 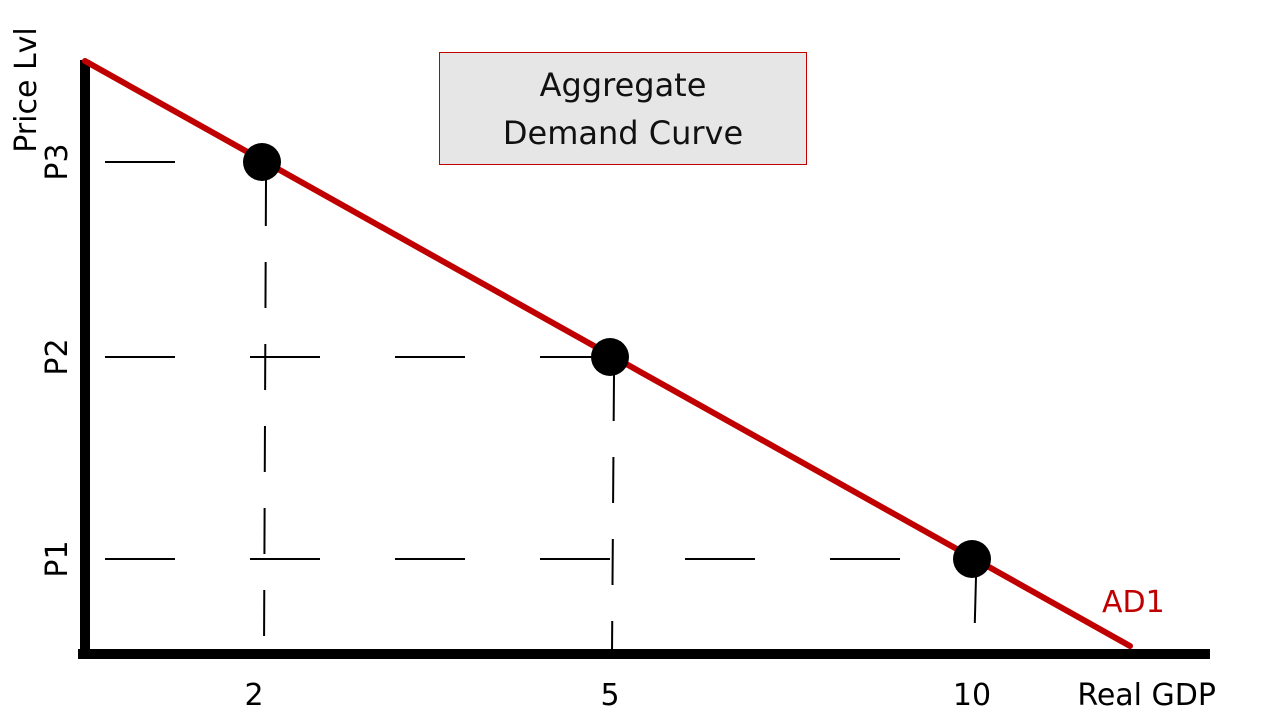 I want to click on x-tick-label-2: 2, so click(x=253, y=695).